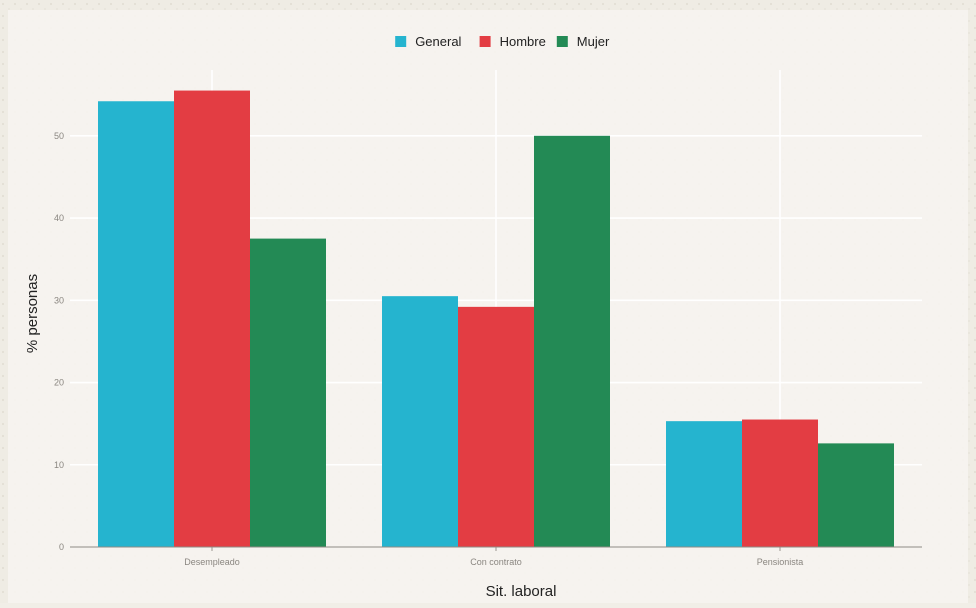 The image size is (976, 608). I want to click on y-tick-label: 30, so click(59, 300).